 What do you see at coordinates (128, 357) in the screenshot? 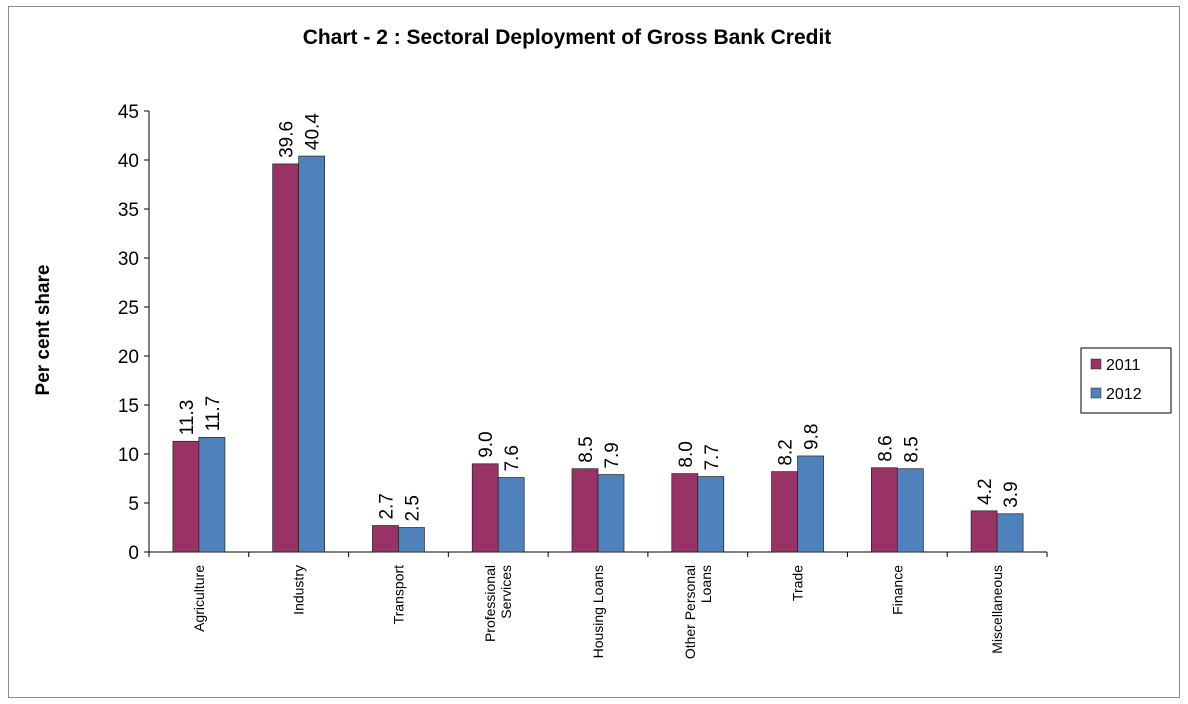
I see `y-tick-label: 20` at bounding box center [128, 357].